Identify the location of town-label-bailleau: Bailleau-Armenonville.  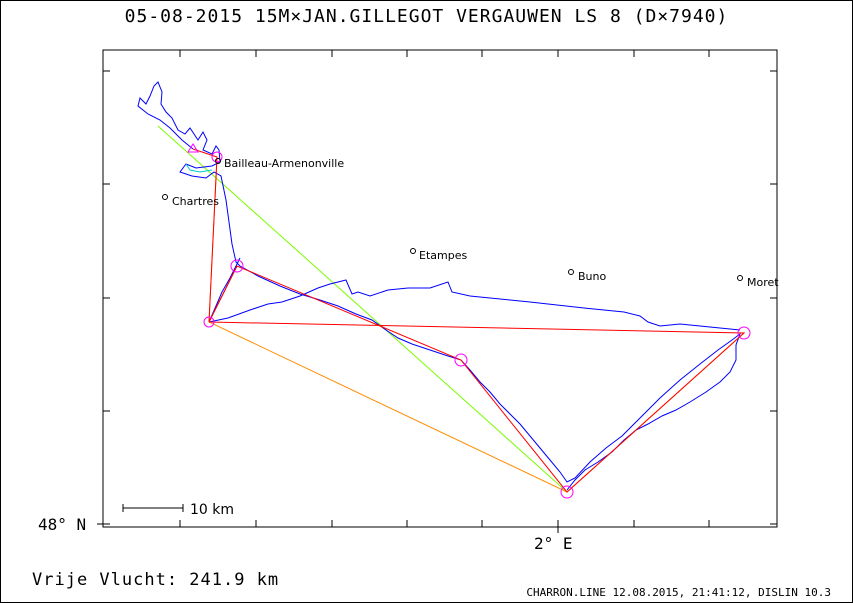
(284, 163).